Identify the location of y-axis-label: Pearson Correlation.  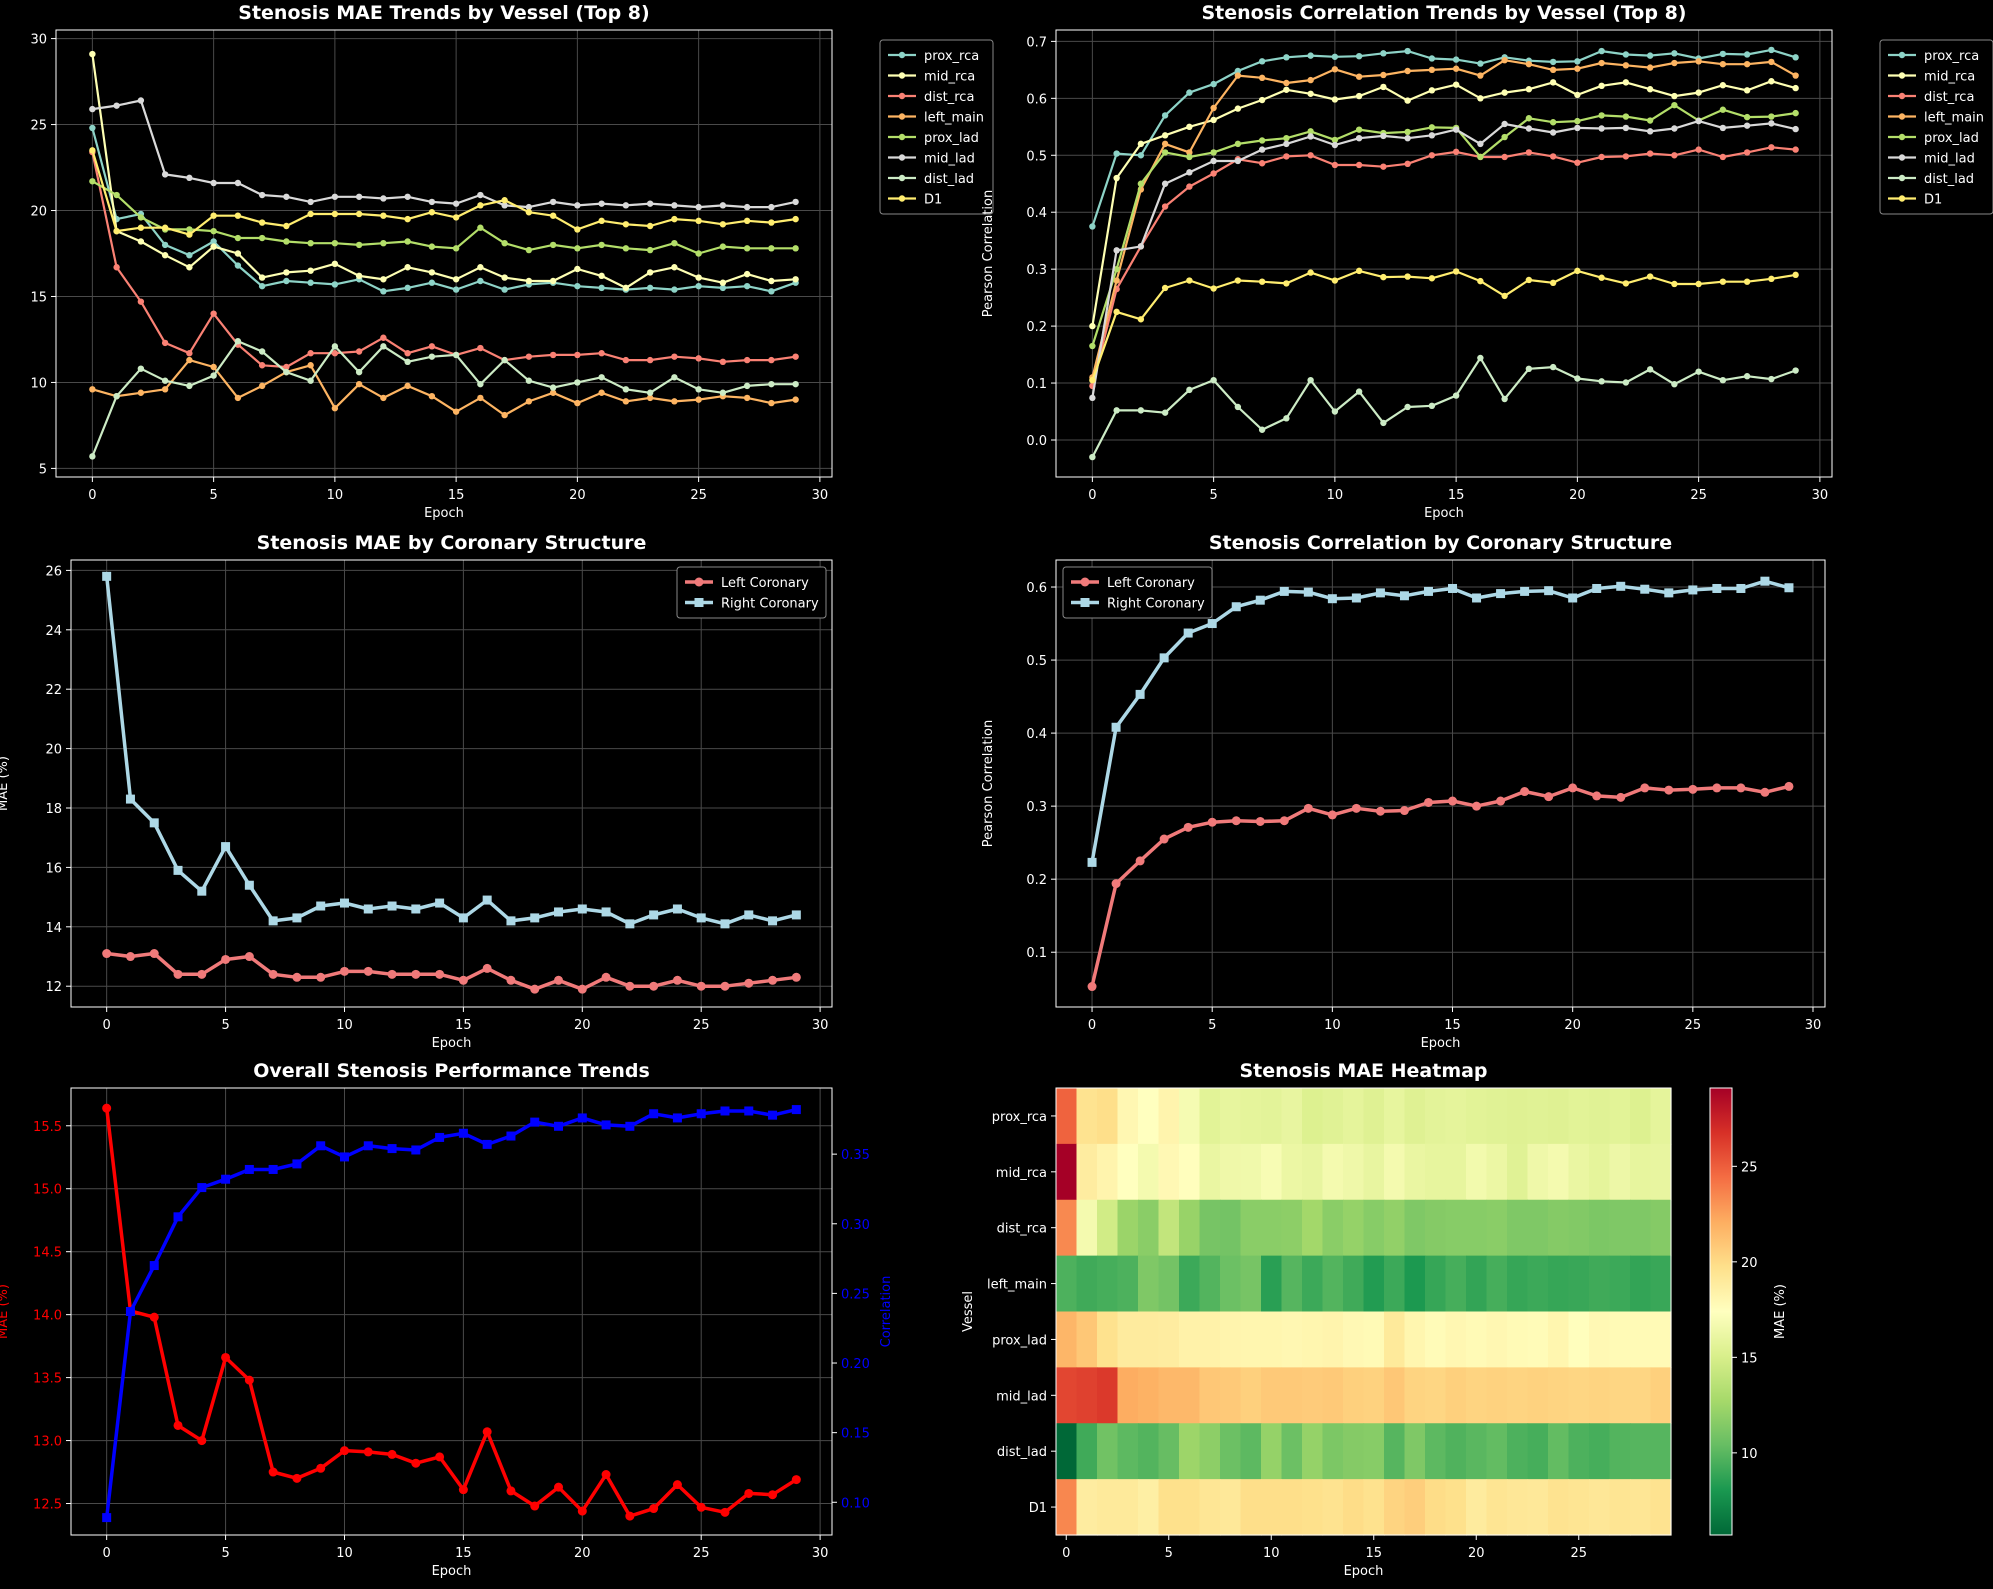
(988, 783).